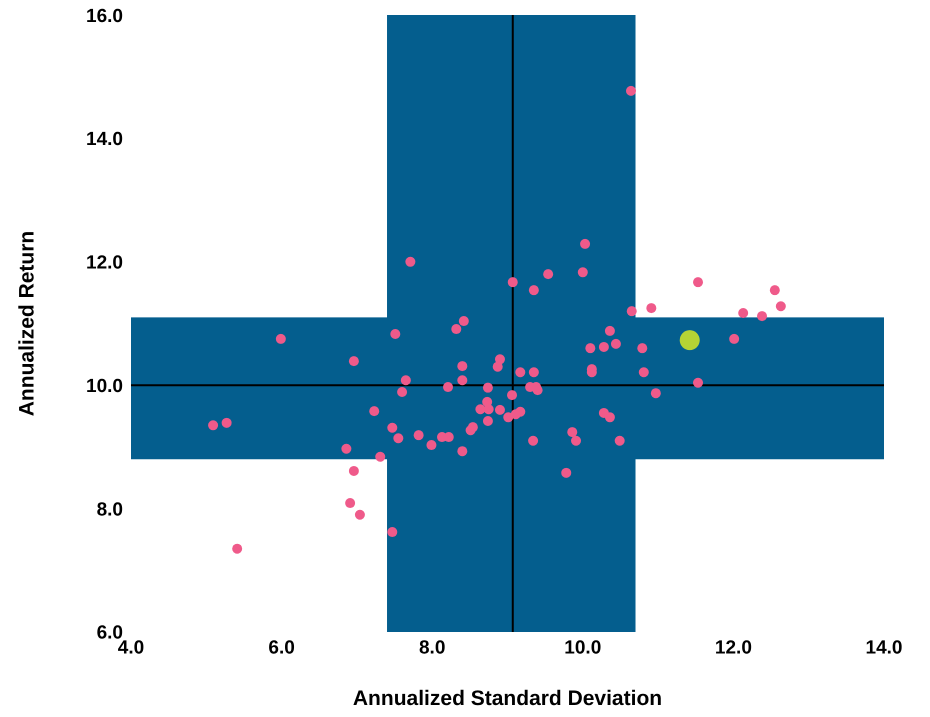  Describe the element at coordinates (104, 139) in the screenshot. I see `y-tick-label: 14.0` at that location.